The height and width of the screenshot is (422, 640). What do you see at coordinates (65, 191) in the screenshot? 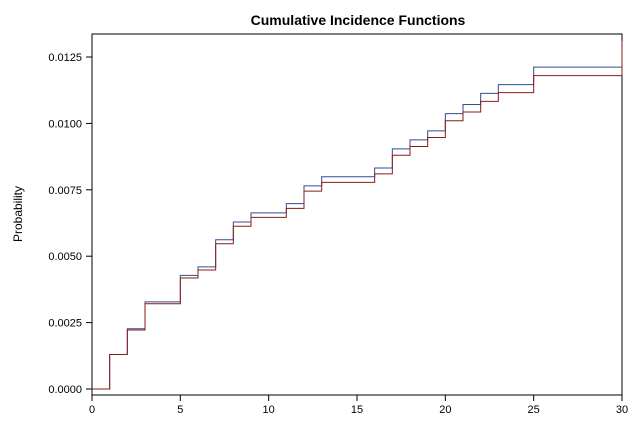
I see `y-tick-label: 0.0075` at bounding box center [65, 191].